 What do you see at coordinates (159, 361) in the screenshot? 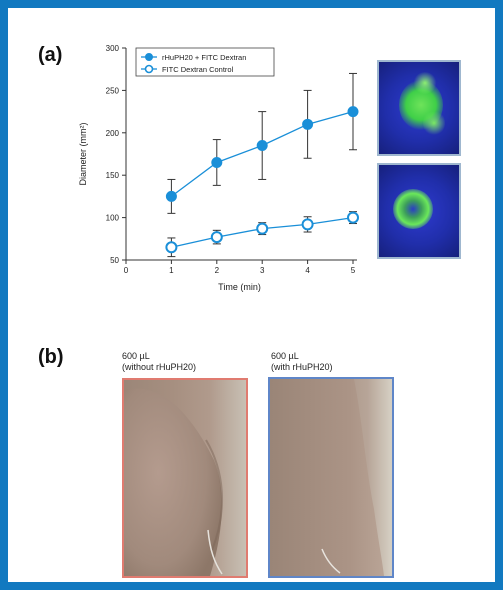
I see `left-photo-caption: 600 µL (without rHuPH20)` at bounding box center [159, 361].